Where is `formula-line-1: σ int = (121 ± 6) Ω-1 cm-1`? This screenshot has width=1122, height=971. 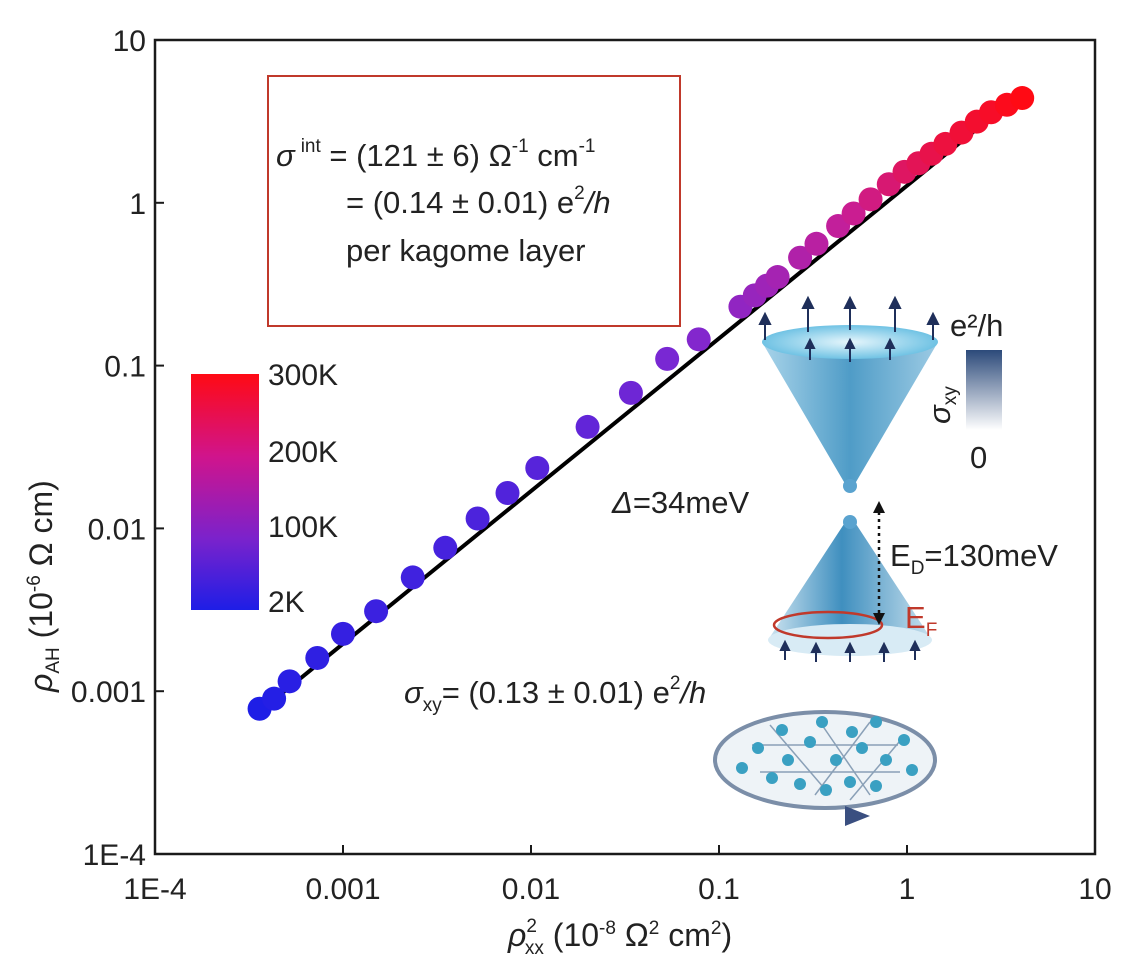 formula-line-1: σ int = (121 ± 6) Ω-1 cm-1 is located at coordinates (436, 154).